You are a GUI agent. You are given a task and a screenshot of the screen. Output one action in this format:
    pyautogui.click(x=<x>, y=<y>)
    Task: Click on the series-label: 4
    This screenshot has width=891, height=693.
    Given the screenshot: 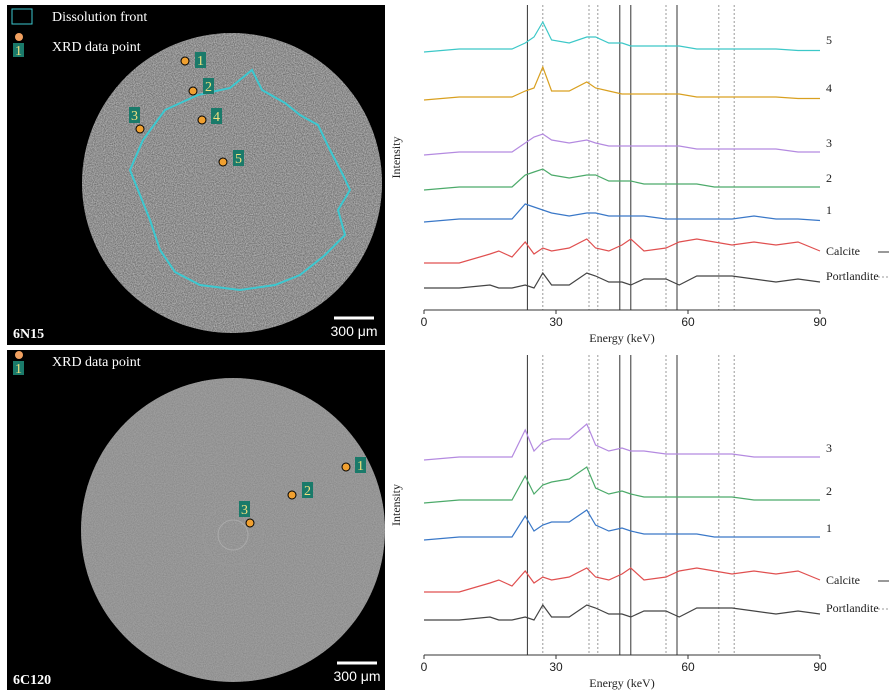 What is the action you would take?
    pyautogui.click(x=829, y=88)
    